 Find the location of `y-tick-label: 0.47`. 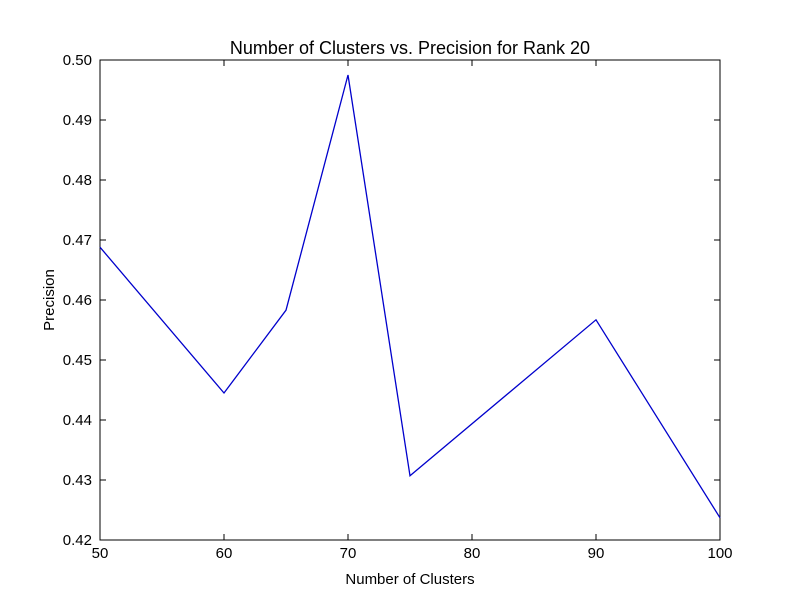

y-tick-label: 0.47 is located at coordinates (77, 240).